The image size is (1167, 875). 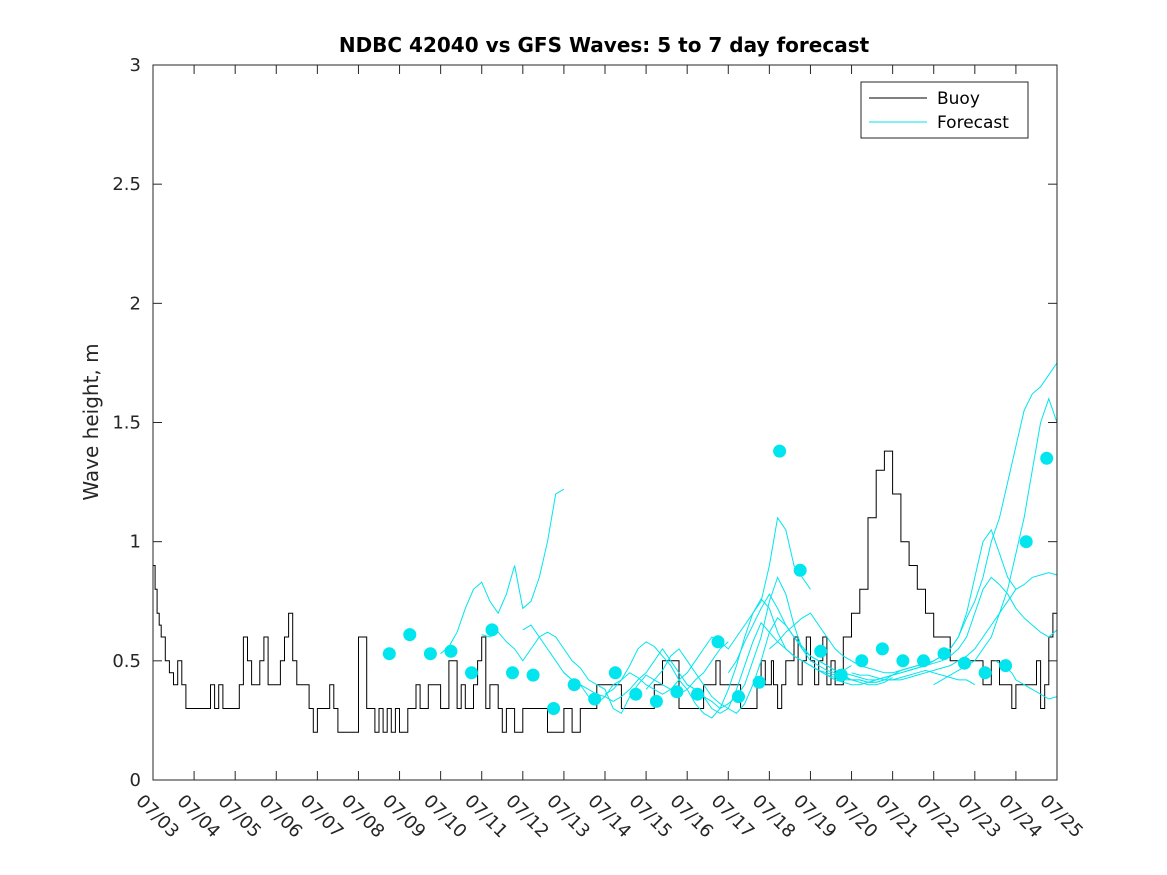 I want to click on x-tick-label: 07/21, so click(x=897, y=817).